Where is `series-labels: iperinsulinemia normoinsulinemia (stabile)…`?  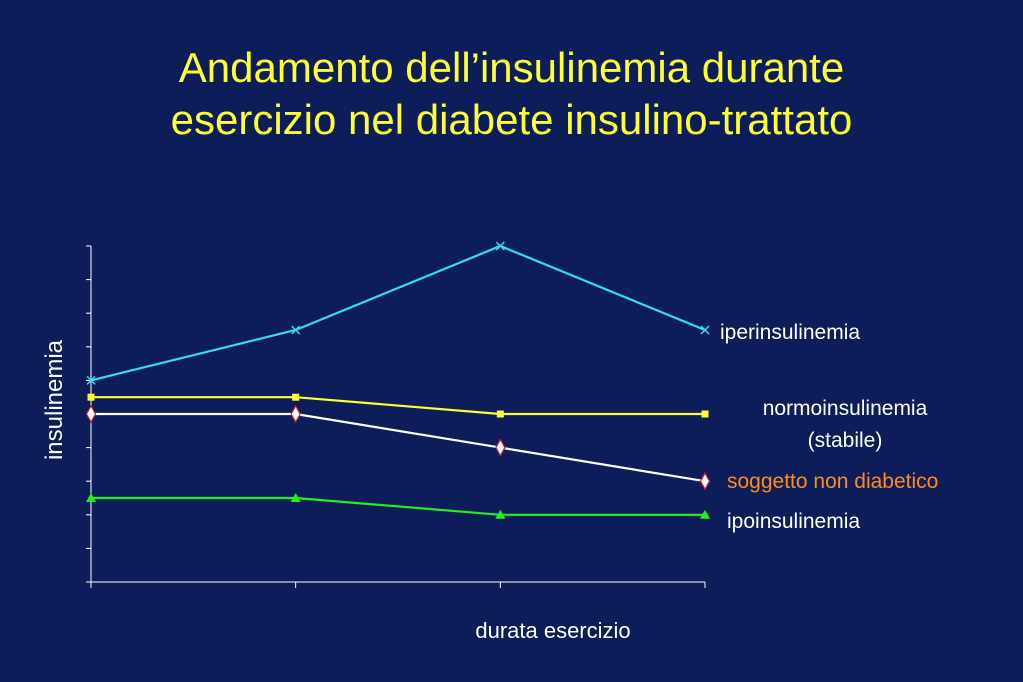 series-labels: iperinsulinemia normoinsulinemia (stabile)… is located at coordinates (829, 427).